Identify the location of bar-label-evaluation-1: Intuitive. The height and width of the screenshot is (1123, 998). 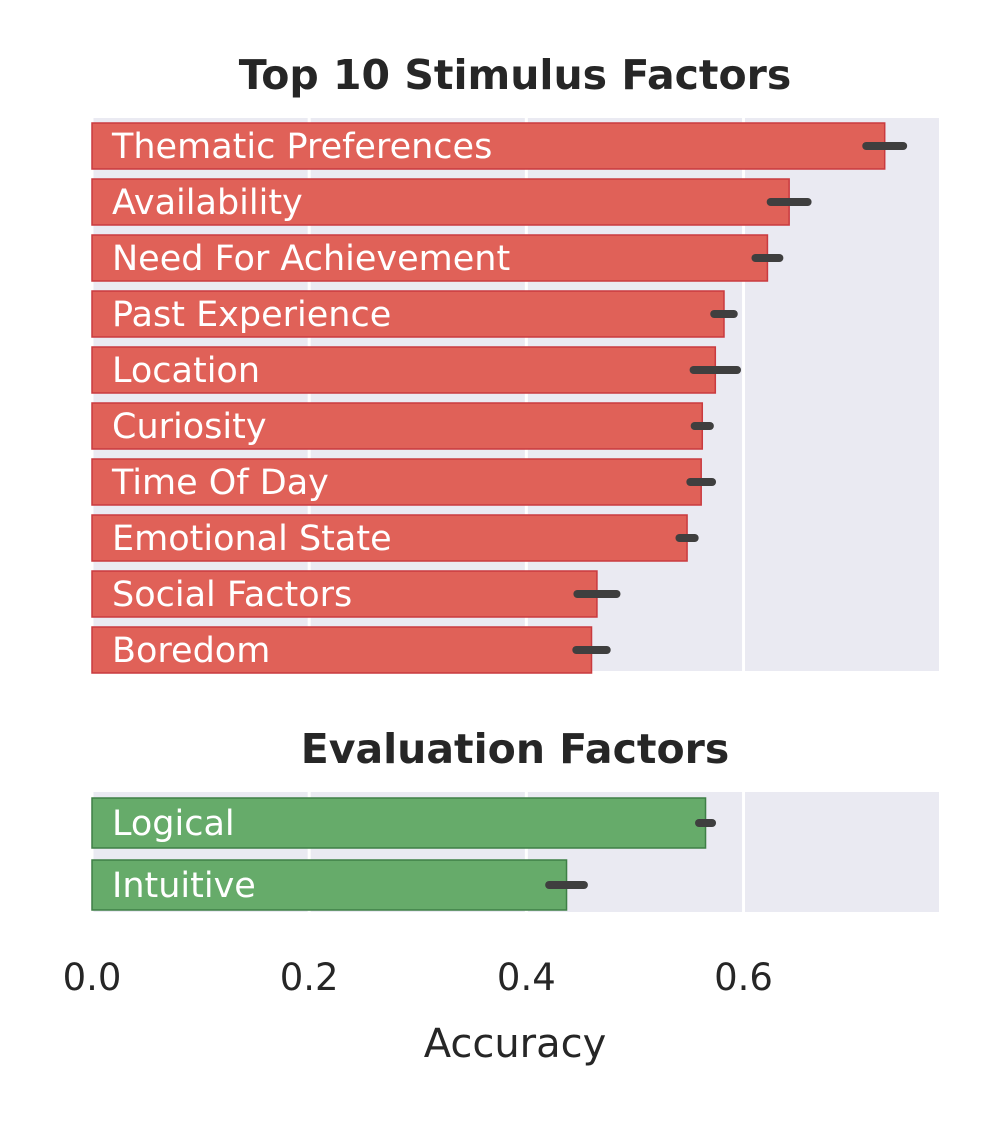
(184, 886).